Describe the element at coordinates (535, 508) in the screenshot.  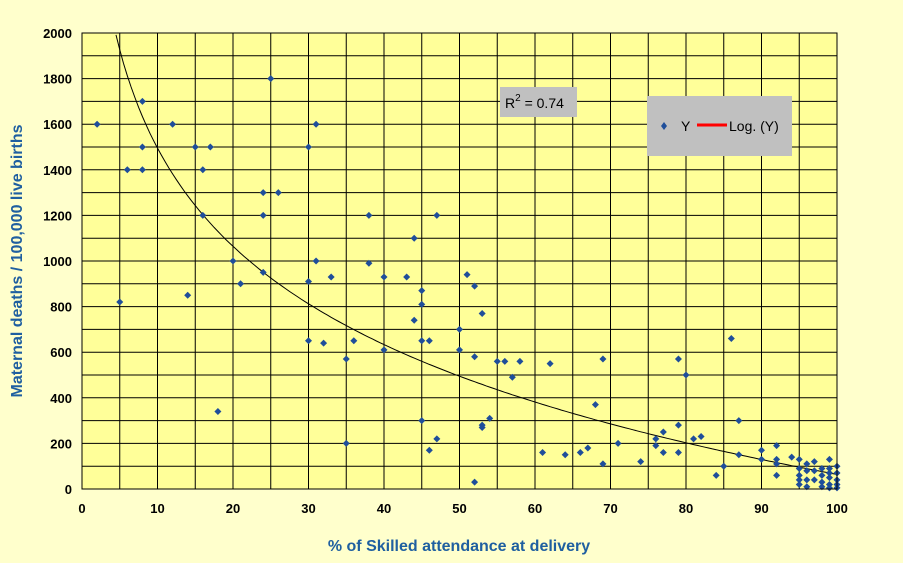
I see `x-tick-label: 60` at that location.